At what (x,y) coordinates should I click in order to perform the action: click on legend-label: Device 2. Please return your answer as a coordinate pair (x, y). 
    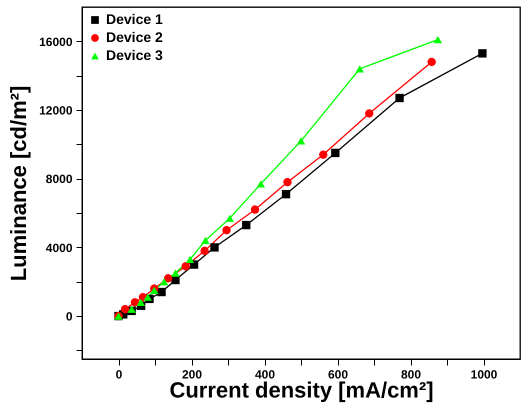
    Looking at the image, I should click on (135, 37).